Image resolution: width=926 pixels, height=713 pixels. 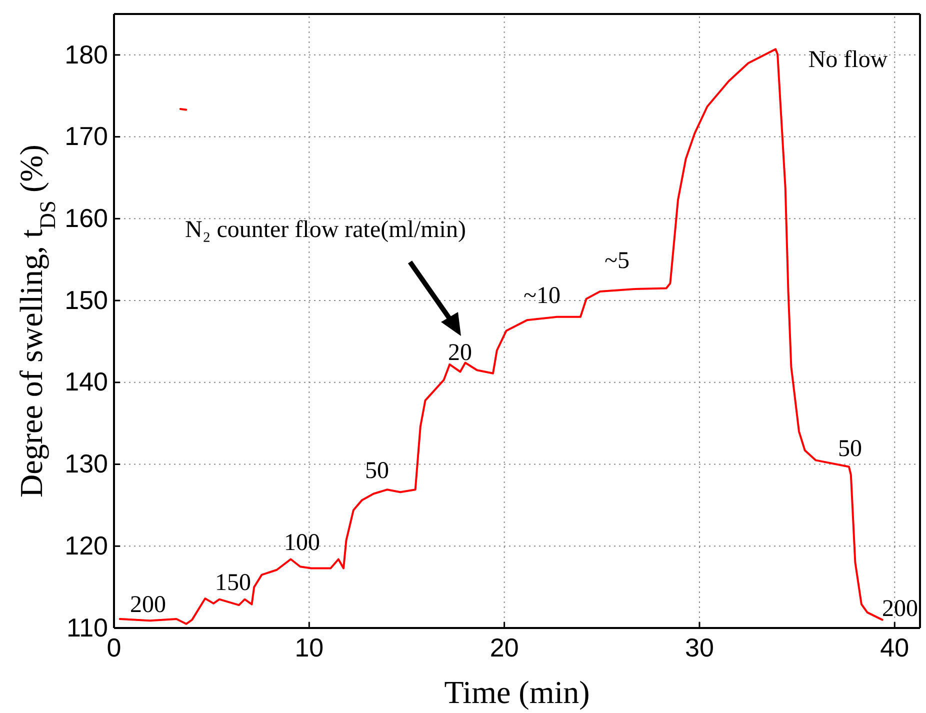 I want to click on annotation: 100, so click(x=302, y=543).